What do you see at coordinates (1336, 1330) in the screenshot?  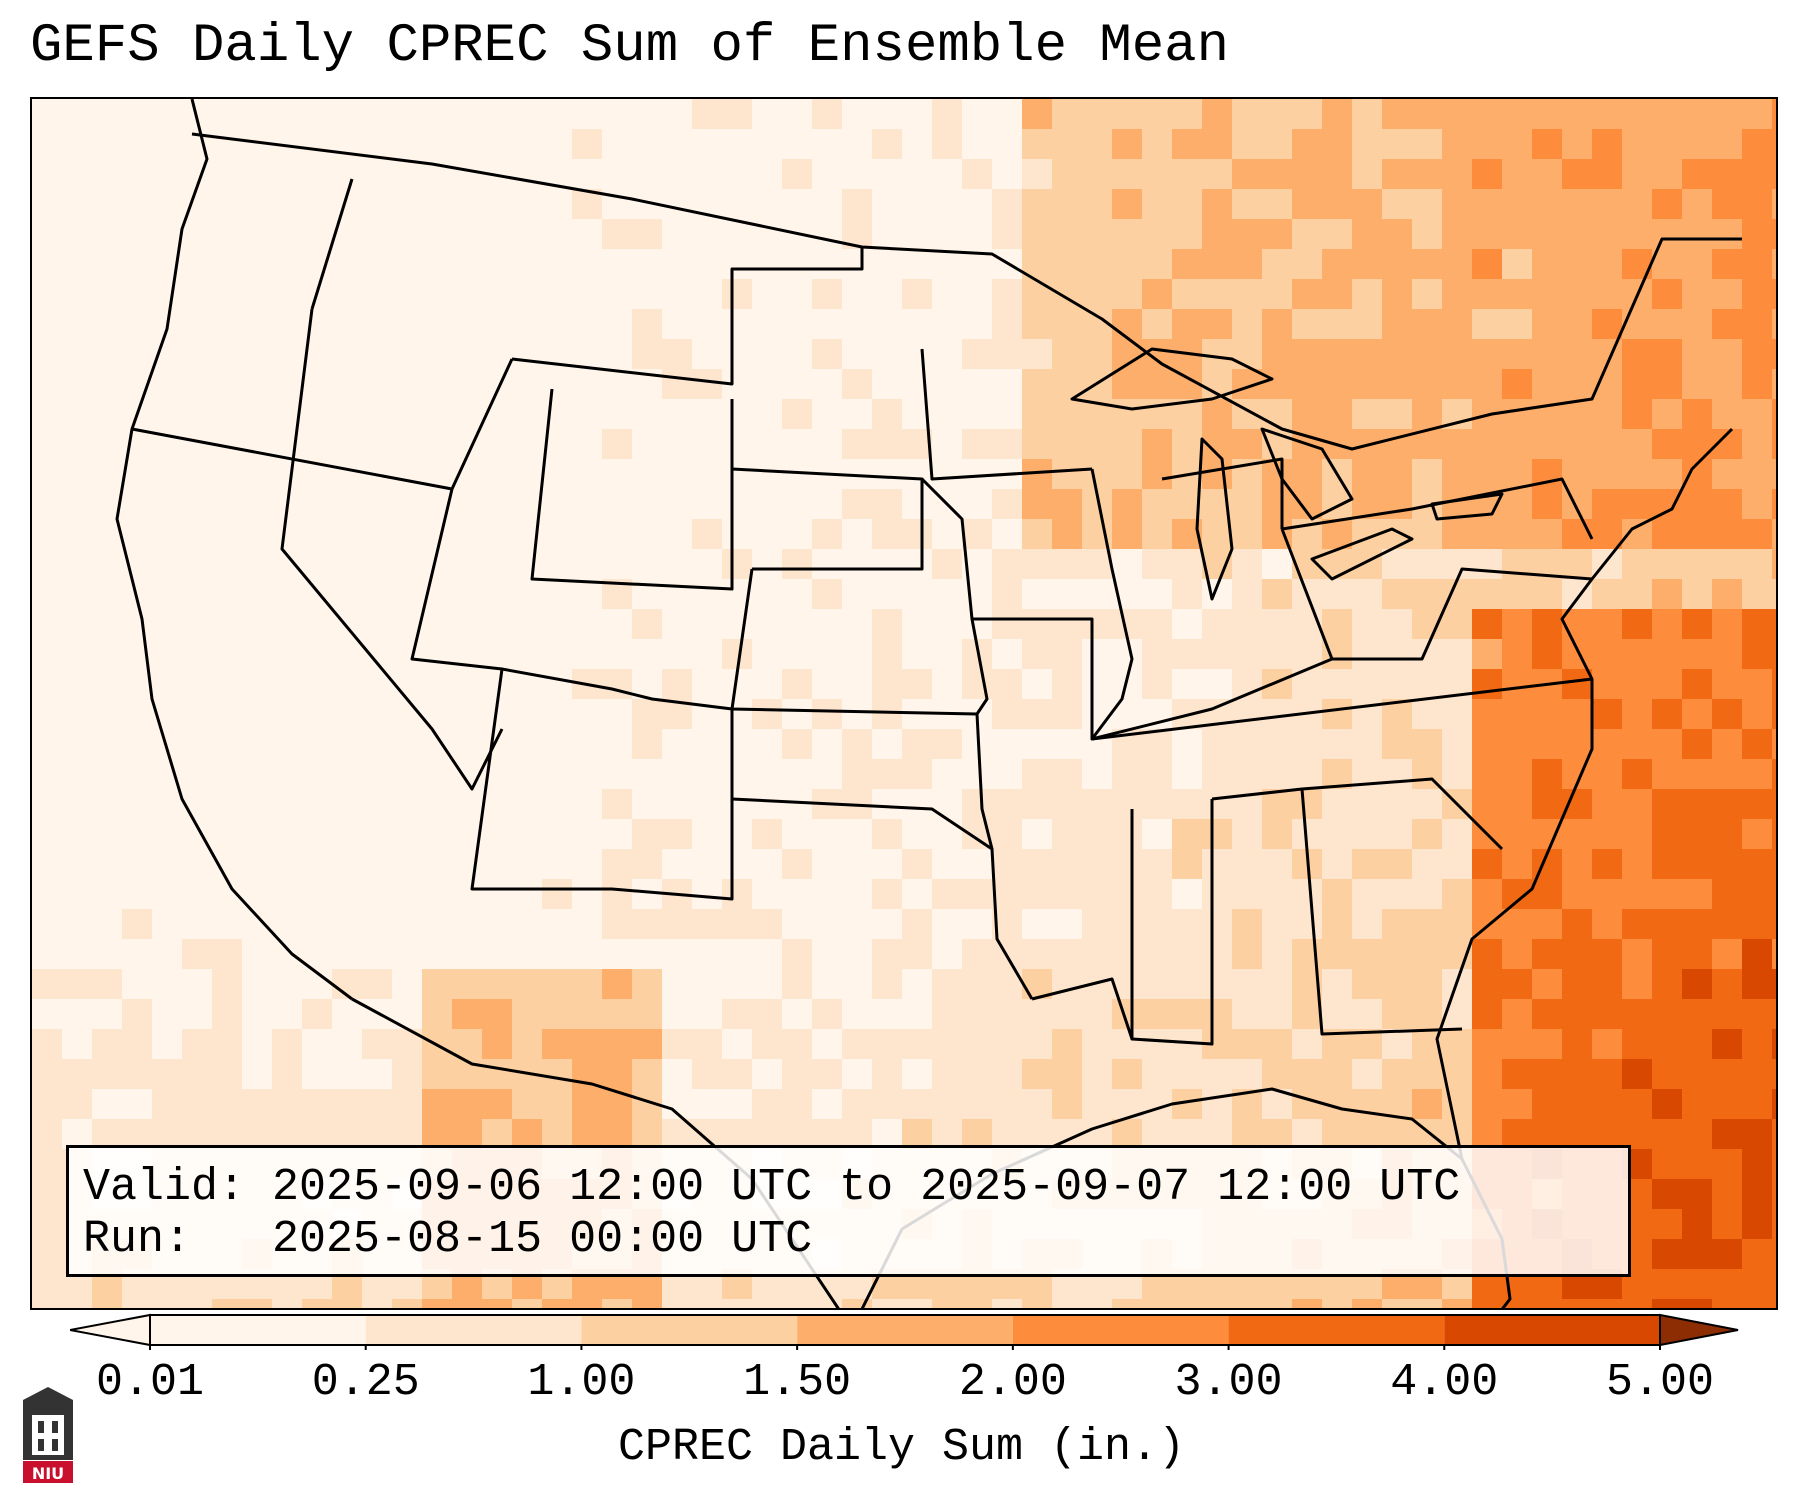 I see `colorbar-segment` at bounding box center [1336, 1330].